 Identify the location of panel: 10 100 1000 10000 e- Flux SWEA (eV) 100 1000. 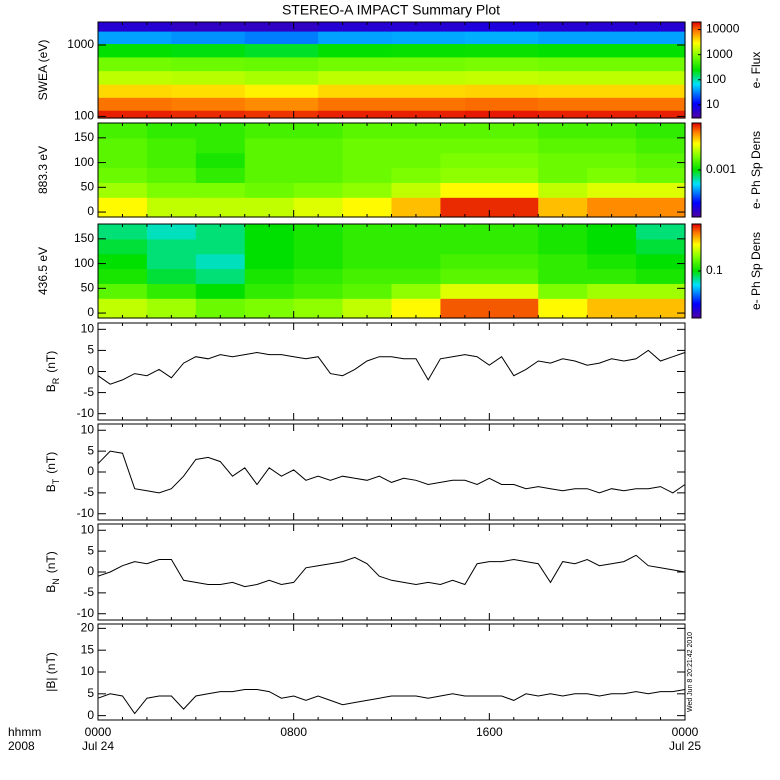
(399, 72).